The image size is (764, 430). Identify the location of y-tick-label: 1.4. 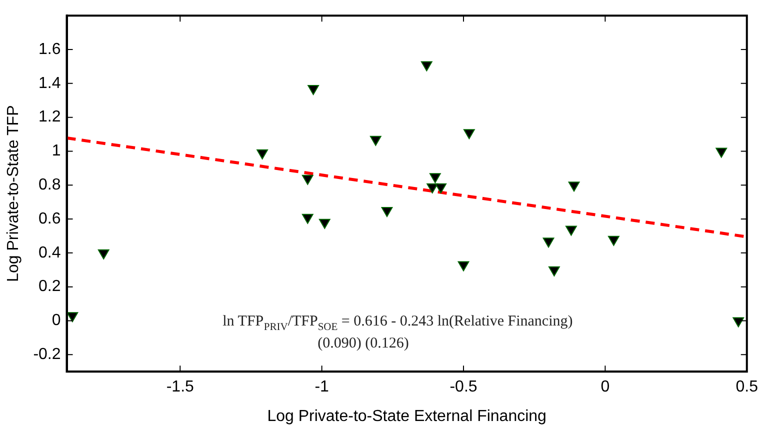
(49, 83).